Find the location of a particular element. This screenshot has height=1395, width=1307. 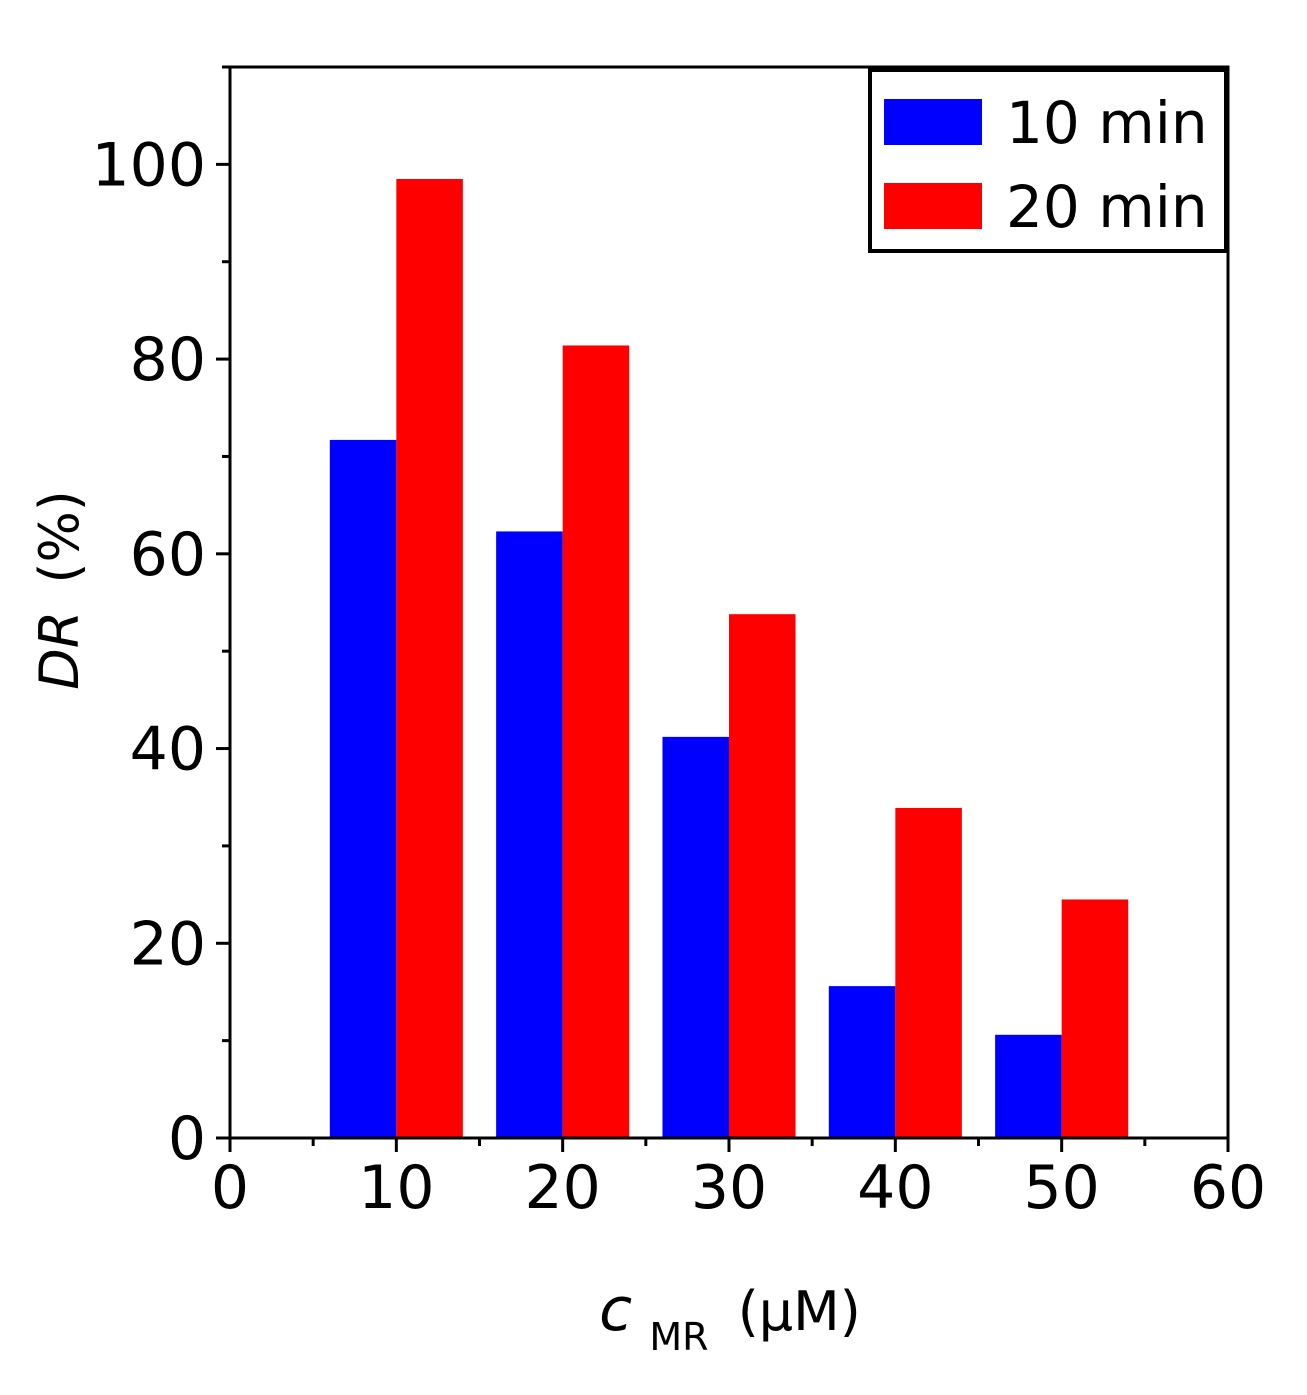

x-axis-unit: (μM) is located at coordinates (799, 1311).